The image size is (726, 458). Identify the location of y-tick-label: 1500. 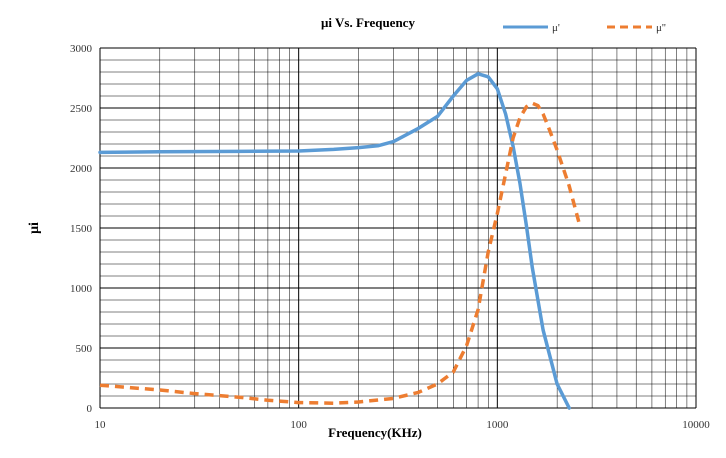
(81, 229).